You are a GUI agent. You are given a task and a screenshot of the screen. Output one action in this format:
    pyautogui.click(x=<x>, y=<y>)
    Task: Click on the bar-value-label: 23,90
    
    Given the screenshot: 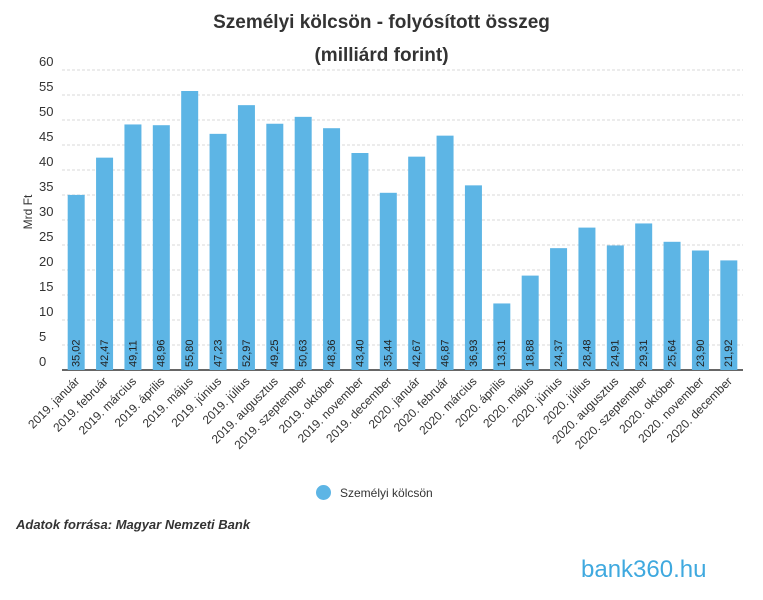 What is the action you would take?
    pyautogui.click(x=701, y=353)
    